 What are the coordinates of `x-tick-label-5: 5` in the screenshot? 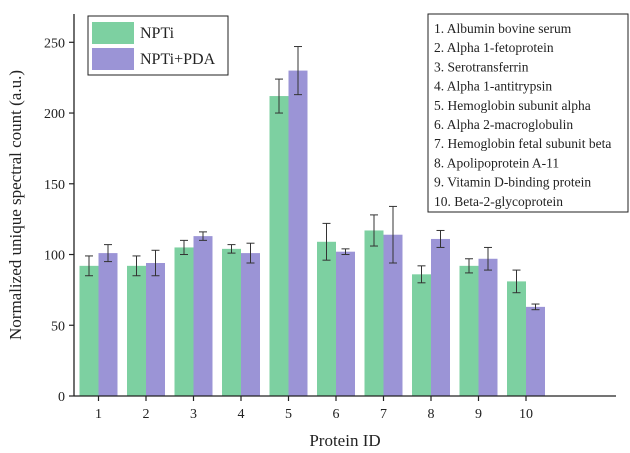 It's located at (288, 414).